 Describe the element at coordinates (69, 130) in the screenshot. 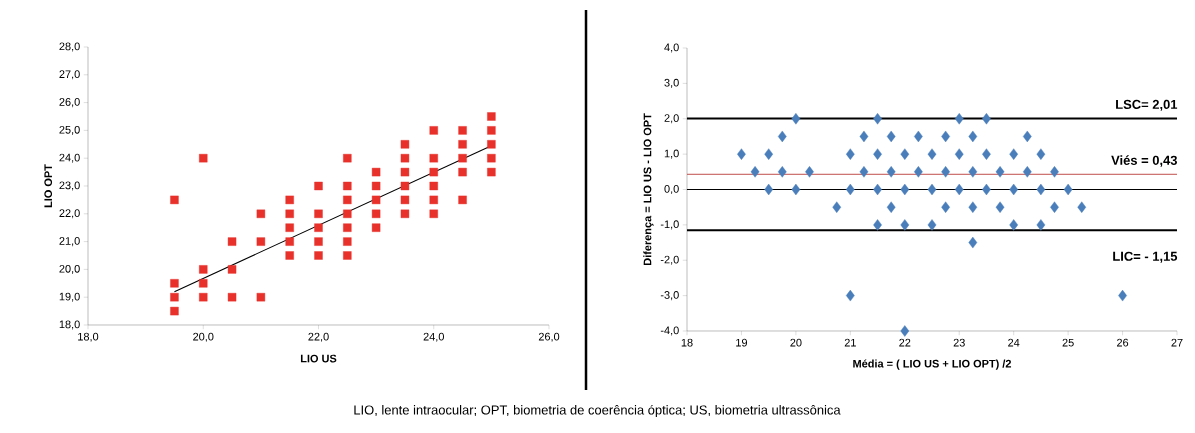

I see `y-tick-label: 25,0` at that location.